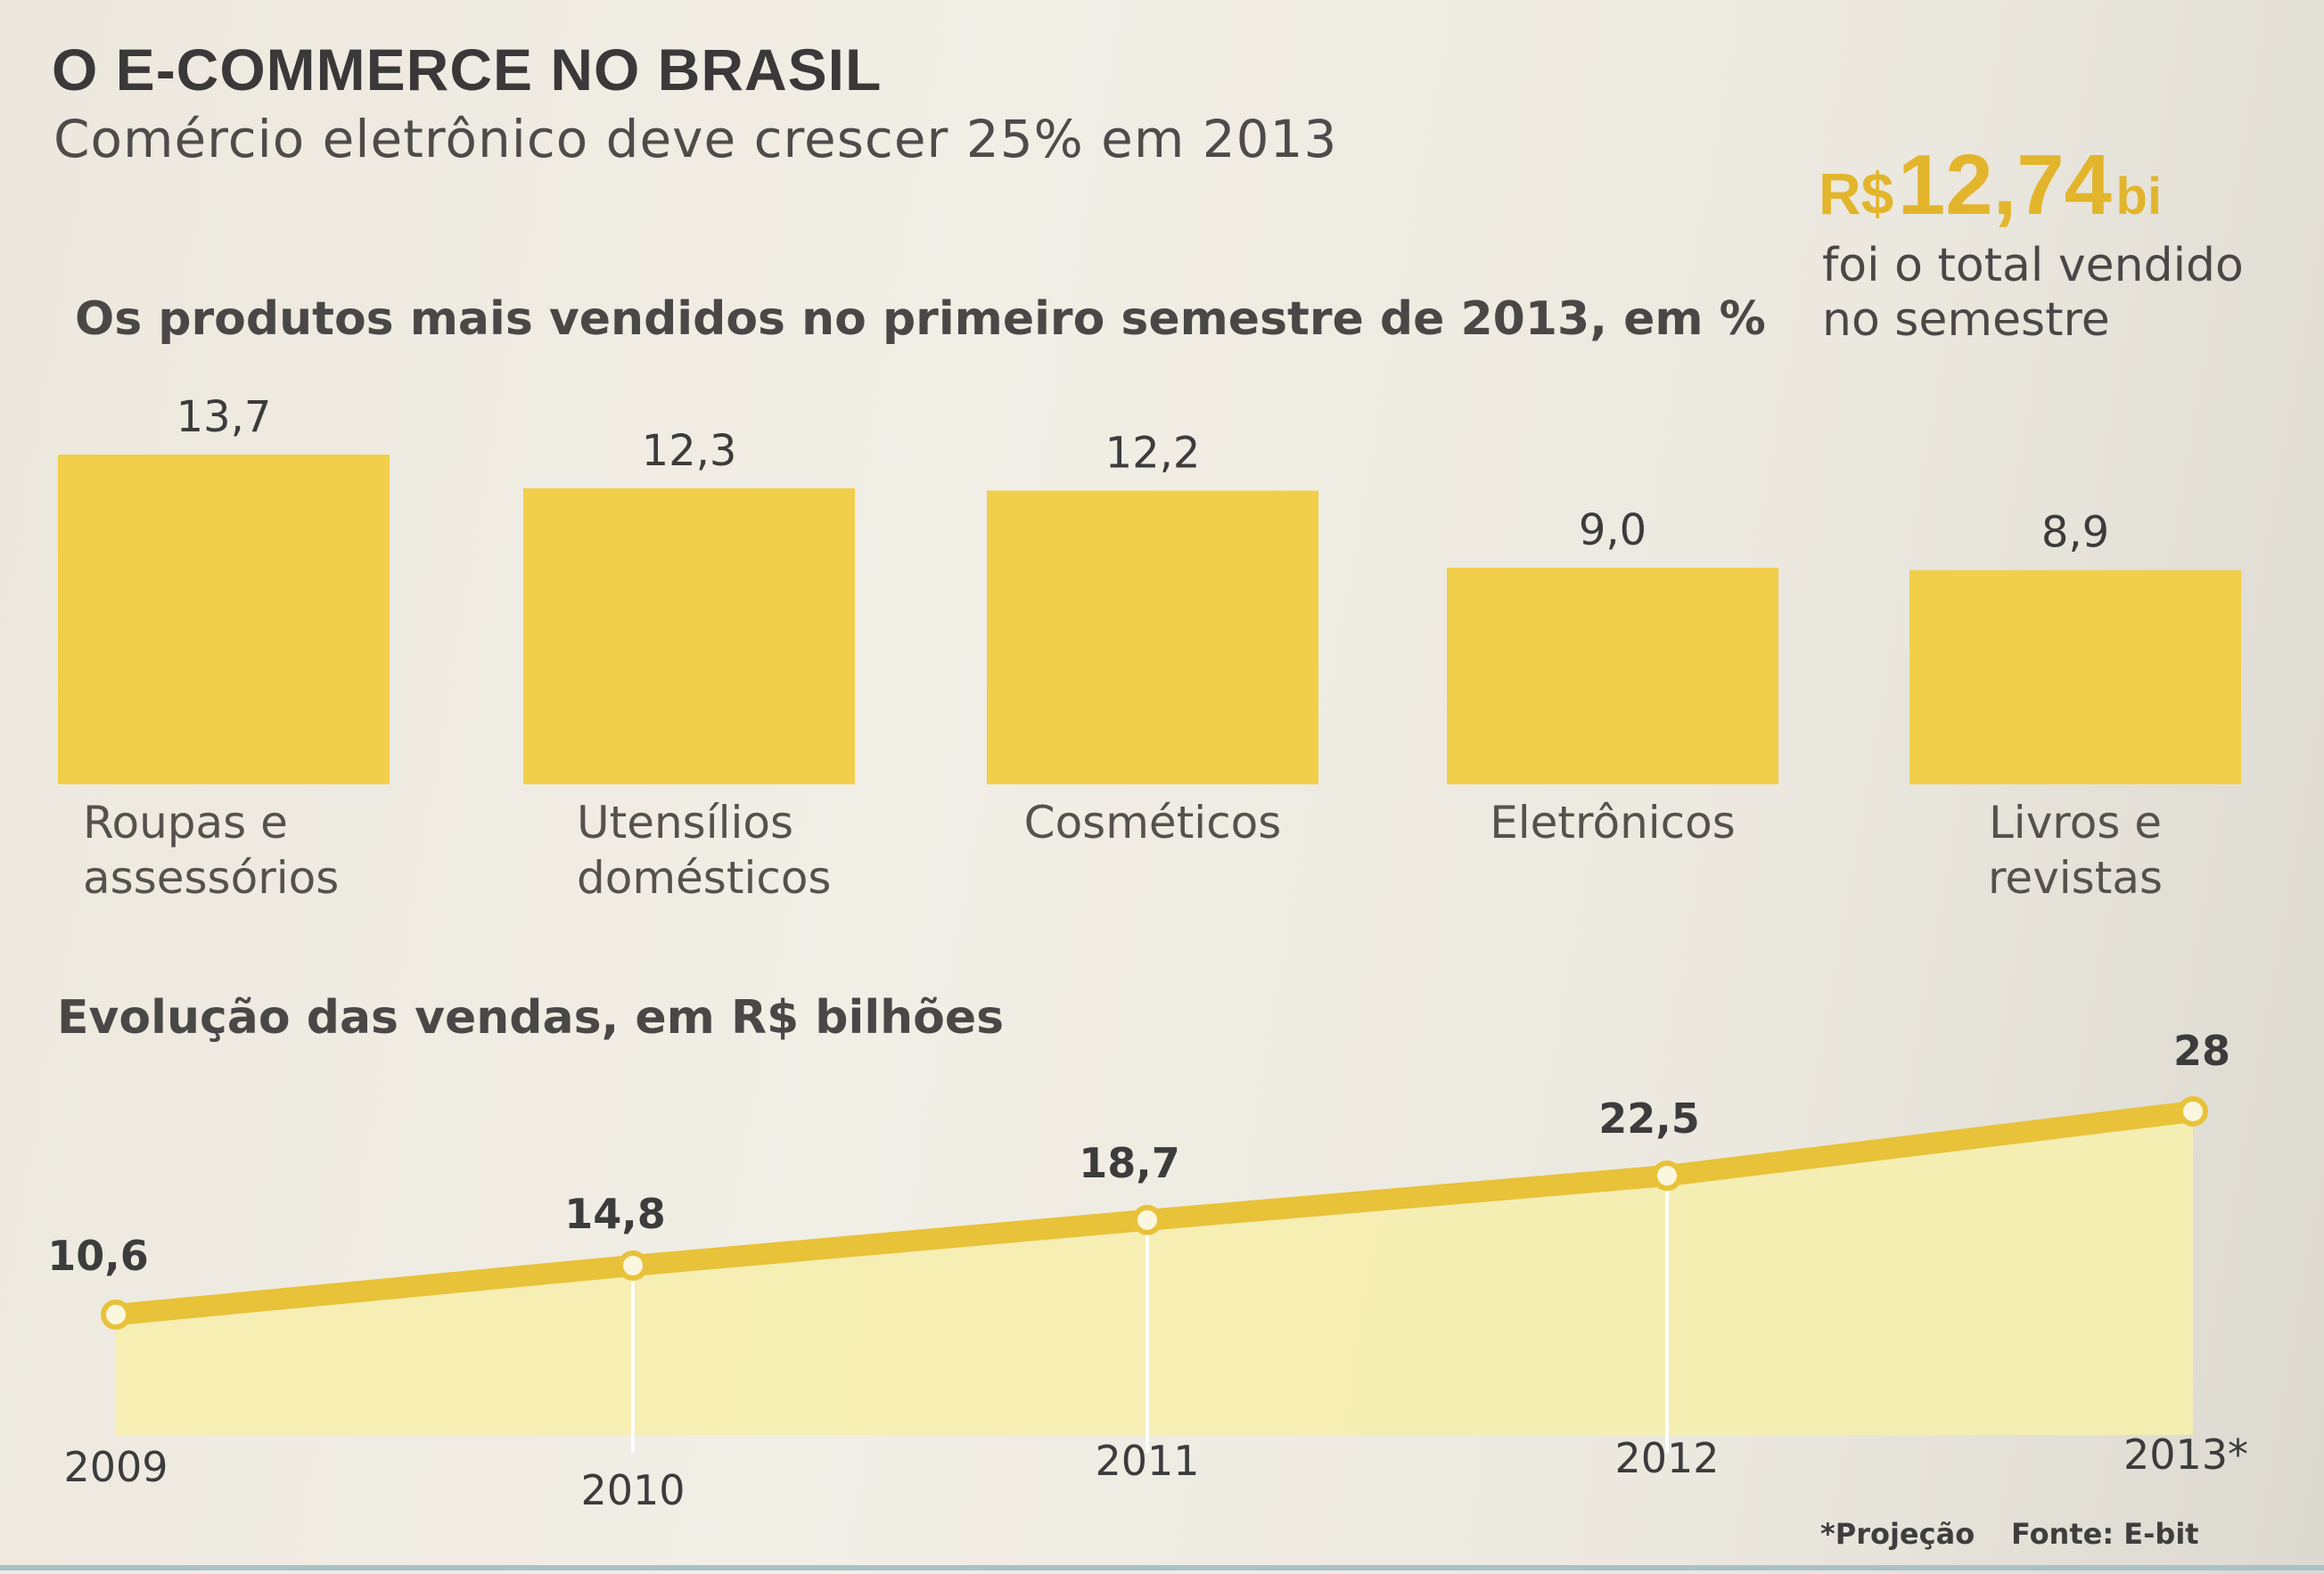  What do you see at coordinates (2201, 1051) in the screenshot?
I see `point-value-label: 28` at bounding box center [2201, 1051].